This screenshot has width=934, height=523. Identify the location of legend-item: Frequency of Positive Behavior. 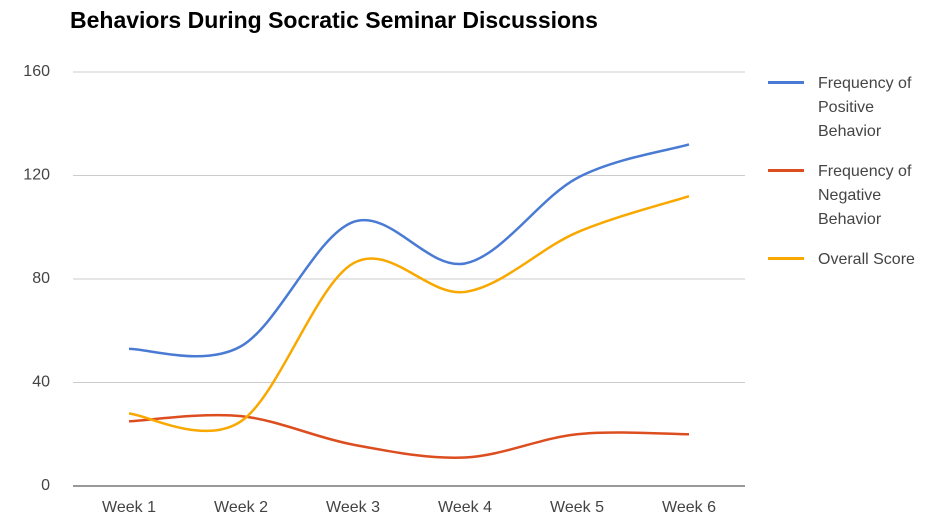
(845, 108).